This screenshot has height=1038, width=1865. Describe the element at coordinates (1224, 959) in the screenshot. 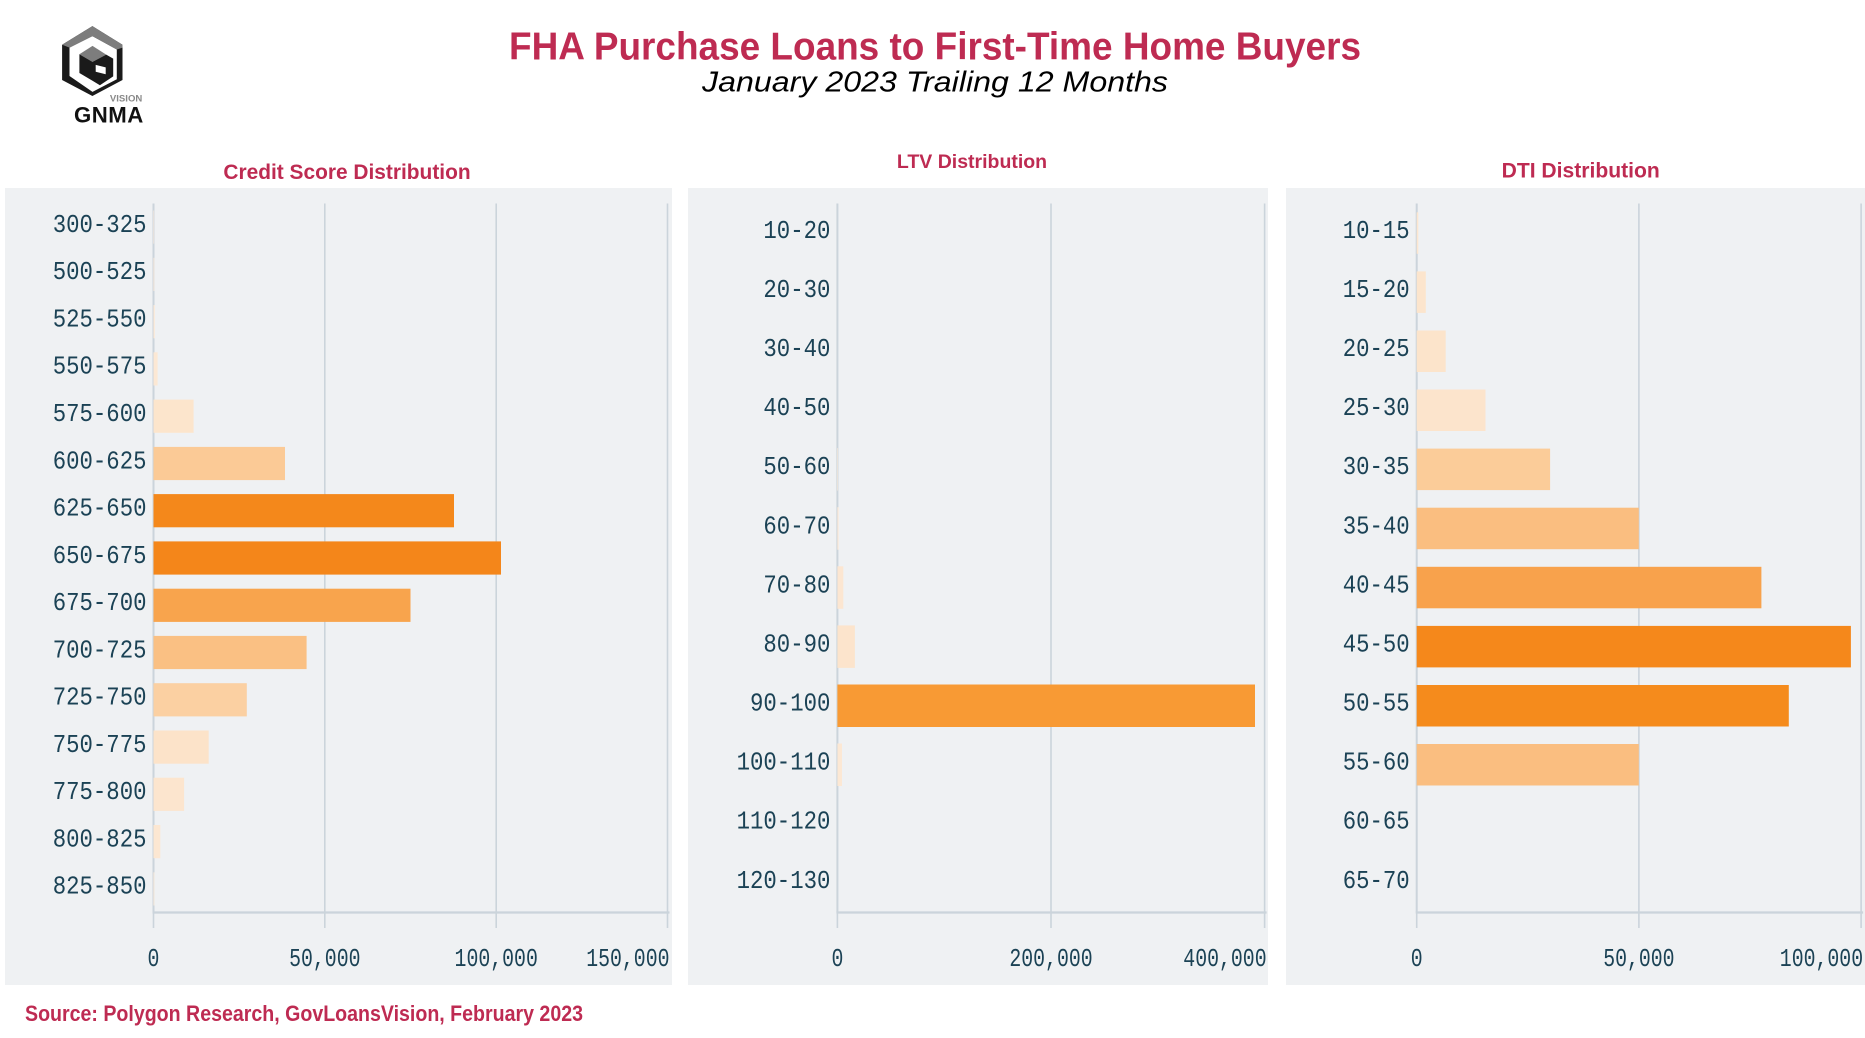

I see `svg-text: 400,000` at that location.